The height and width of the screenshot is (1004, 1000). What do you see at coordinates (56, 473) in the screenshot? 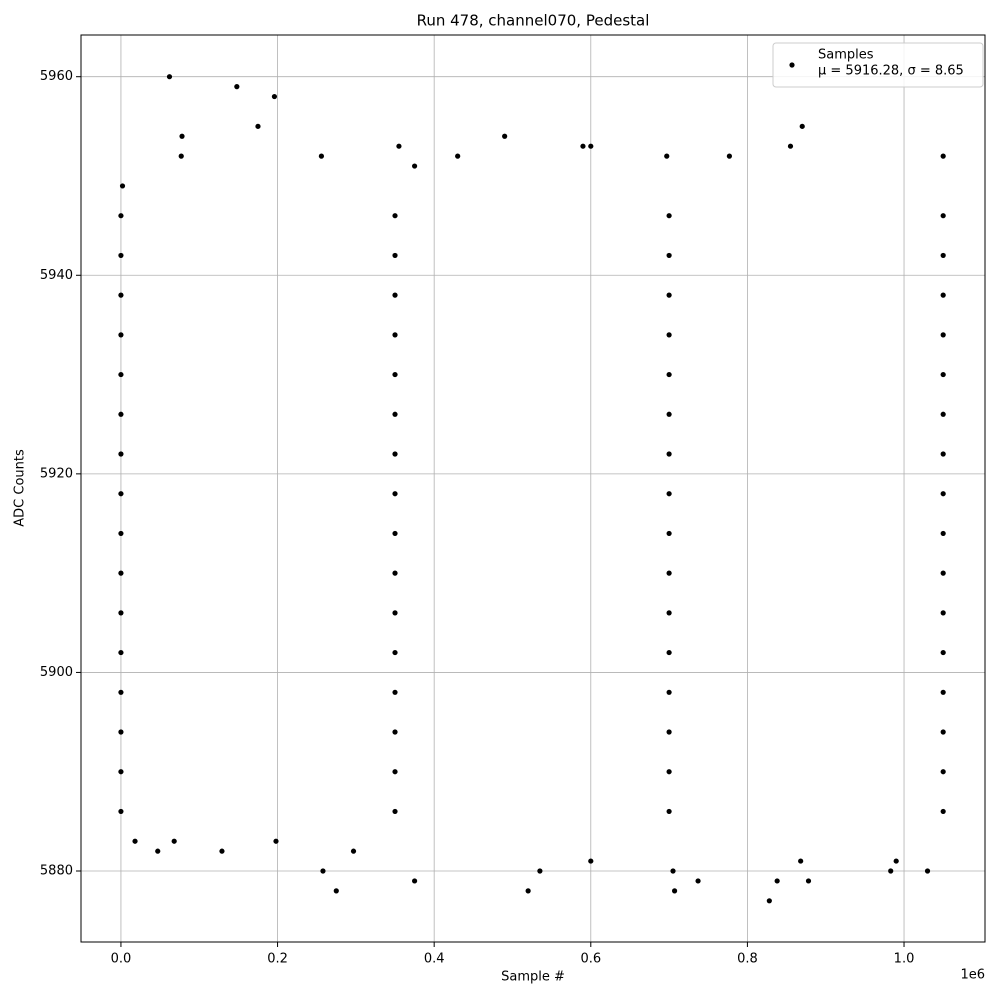
I see `y-tick-label: 5920` at bounding box center [56, 473].